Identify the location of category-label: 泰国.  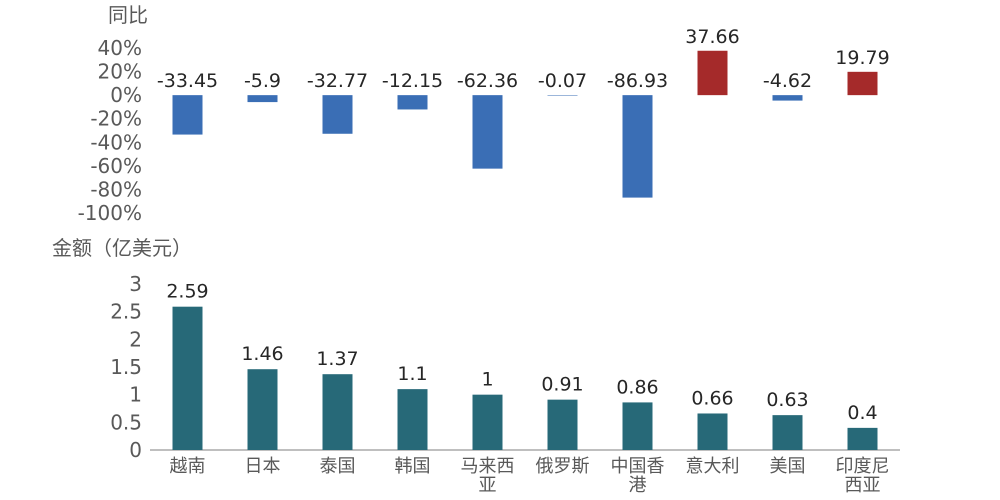
(338, 466).